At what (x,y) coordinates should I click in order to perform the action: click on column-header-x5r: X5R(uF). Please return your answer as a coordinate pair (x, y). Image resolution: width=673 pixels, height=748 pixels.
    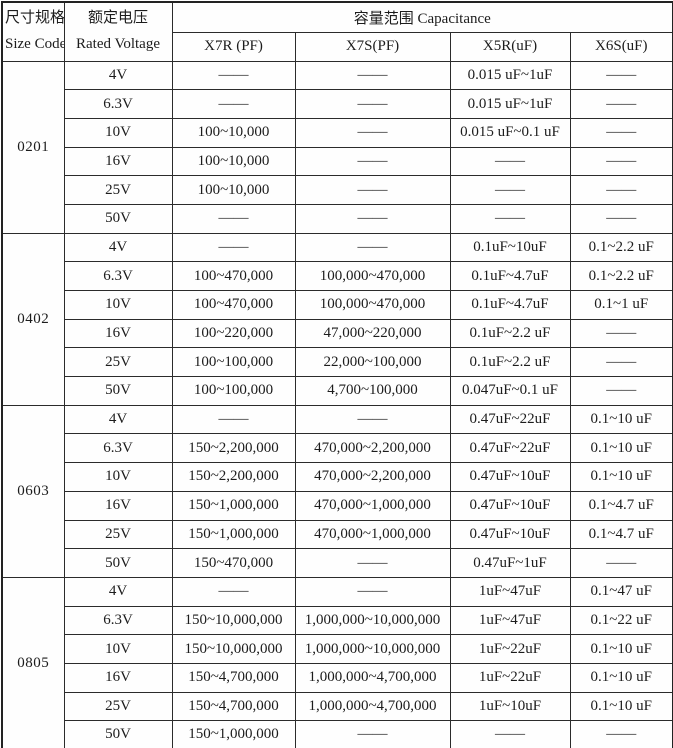
    Looking at the image, I should click on (510, 46).